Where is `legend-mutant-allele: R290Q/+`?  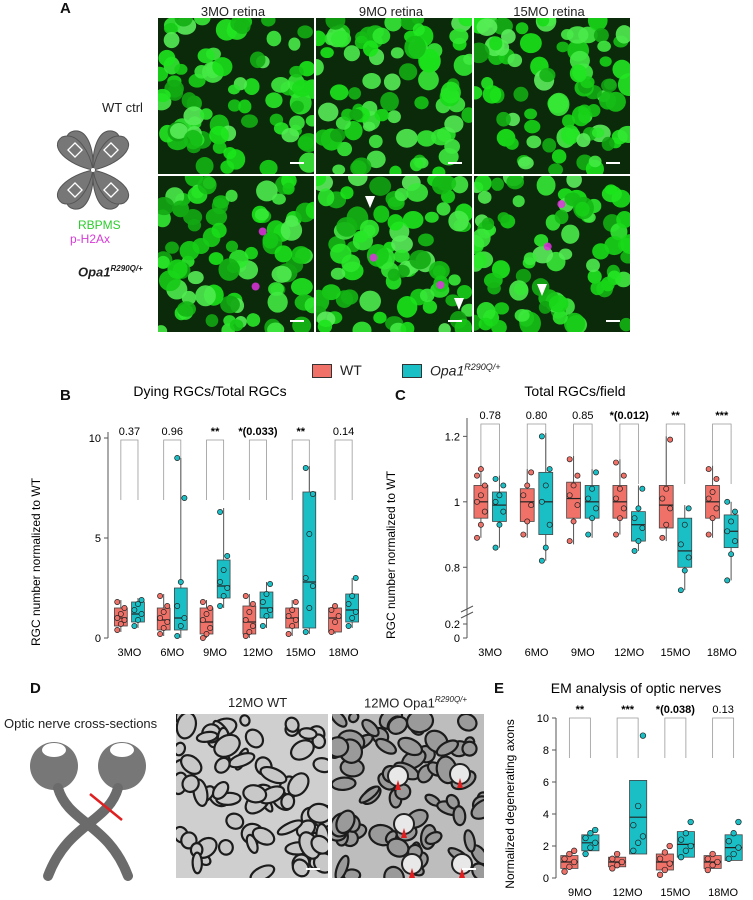
legend-mutant-allele: R290Q/+ is located at coordinates (482, 367).